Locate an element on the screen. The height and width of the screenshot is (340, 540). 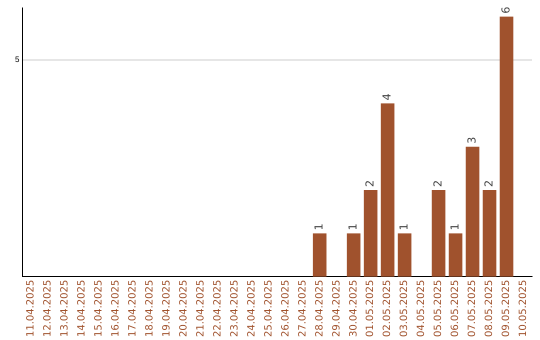
x-tick-label: 14.04.2025 is located at coordinates (82, 309).